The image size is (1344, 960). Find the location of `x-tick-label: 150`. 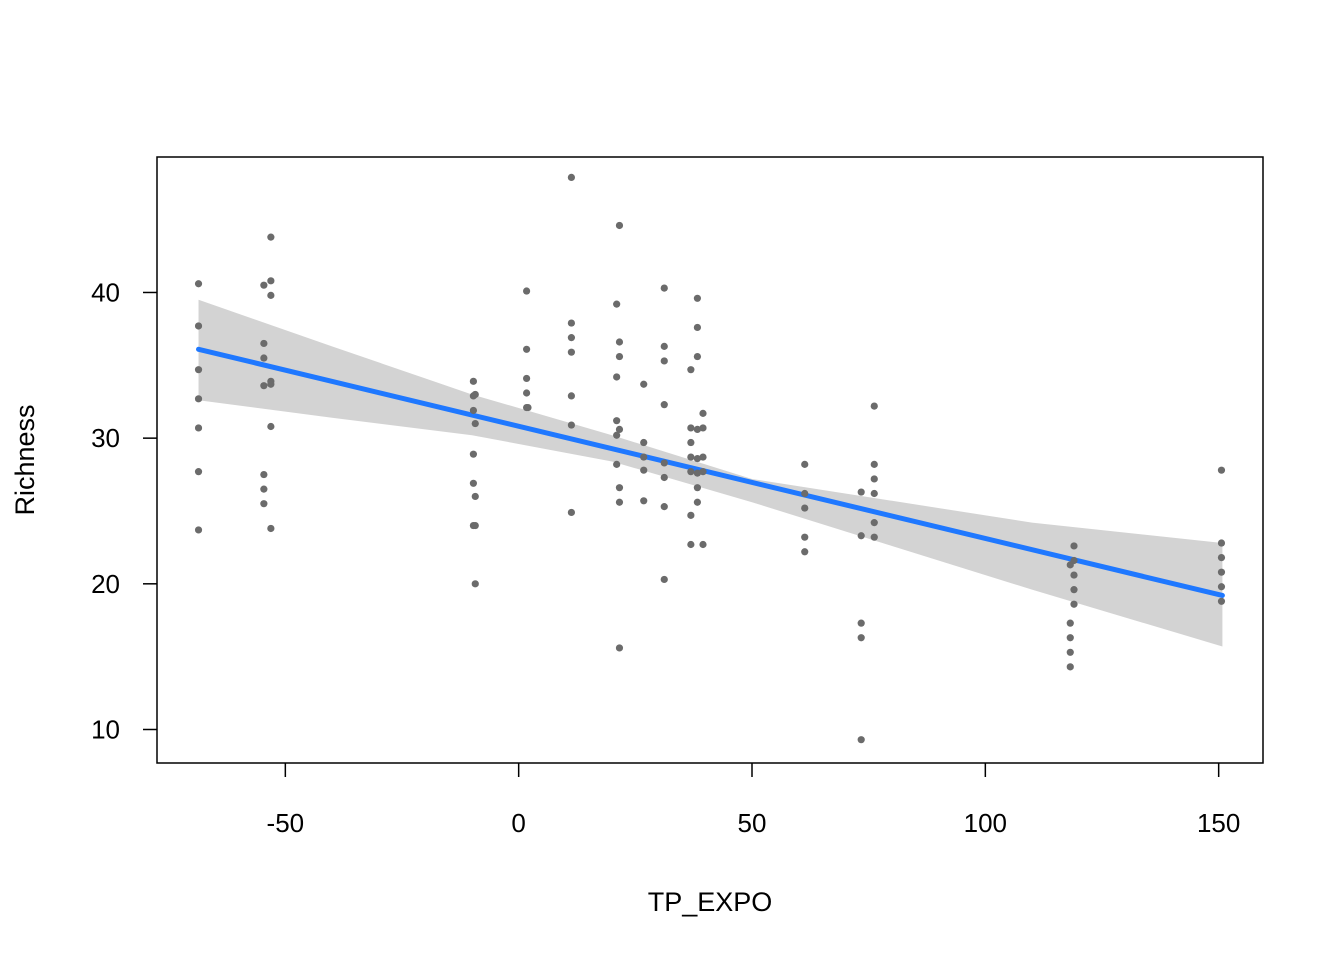

x-tick-label: 150 is located at coordinates (1218, 823).